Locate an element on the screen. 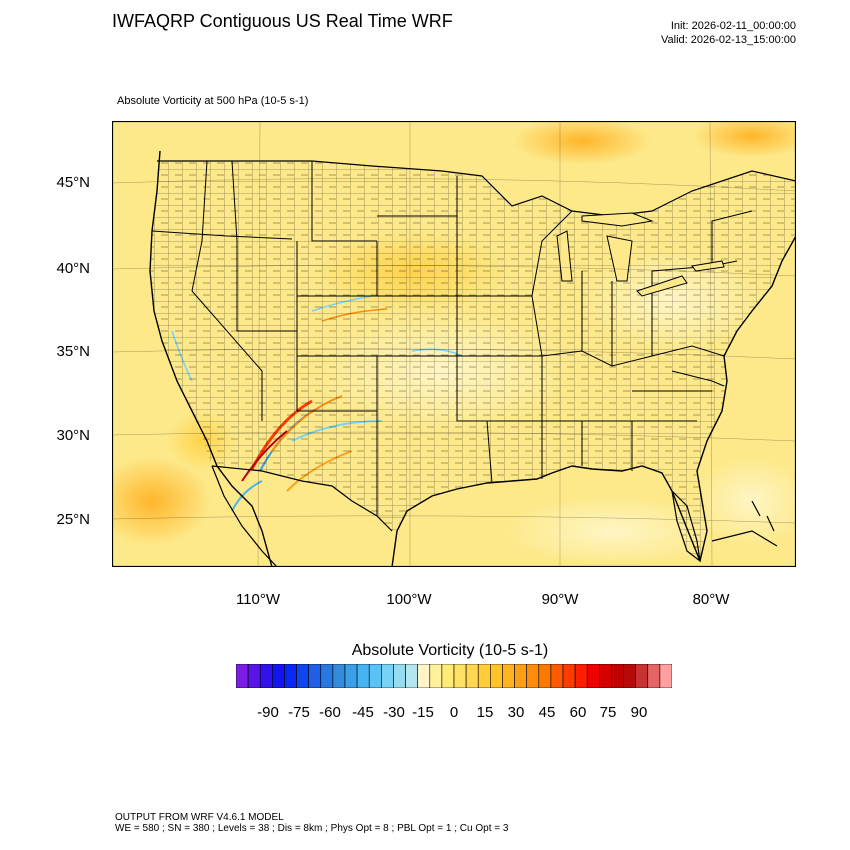 The height and width of the screenshot is (850, 850). lat-label: 40°N is located at coordinates (73, 268).